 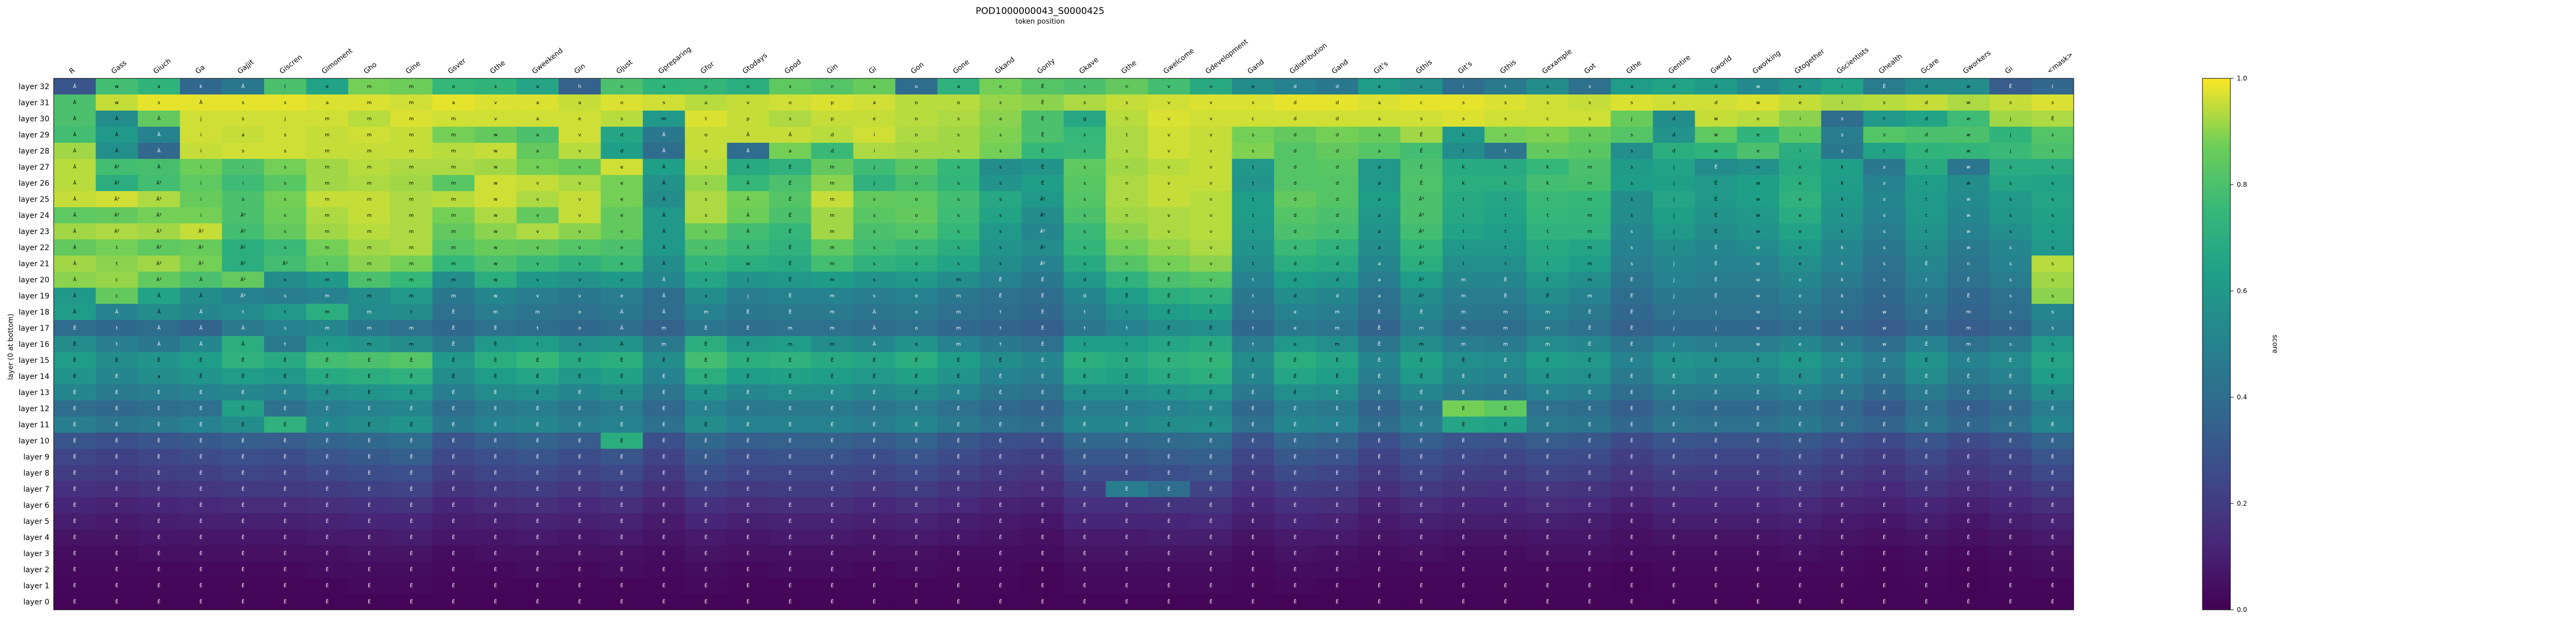 What do you see at coordinates (116, 280) in the screenshot?
I see `cell-label: c` at bounding box center [116, 280].